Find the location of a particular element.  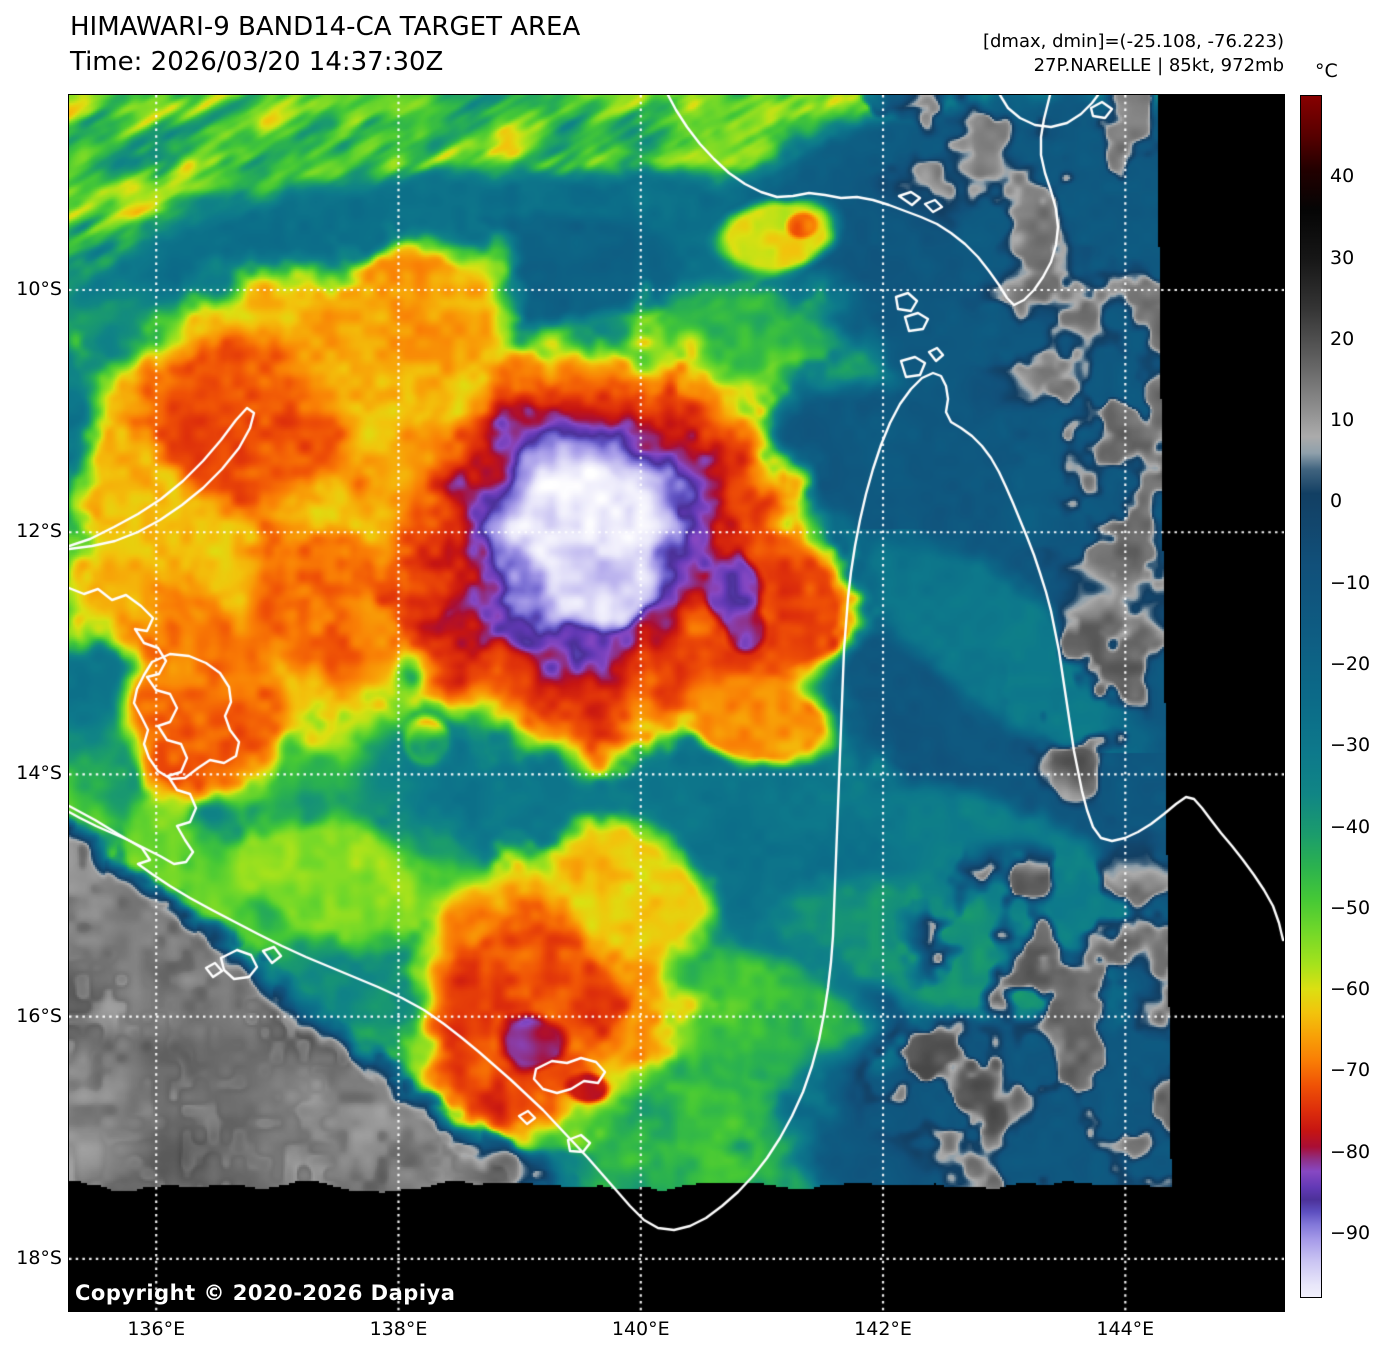

longitude-tick-label: 142°E is located at coordinates (883, 1329).